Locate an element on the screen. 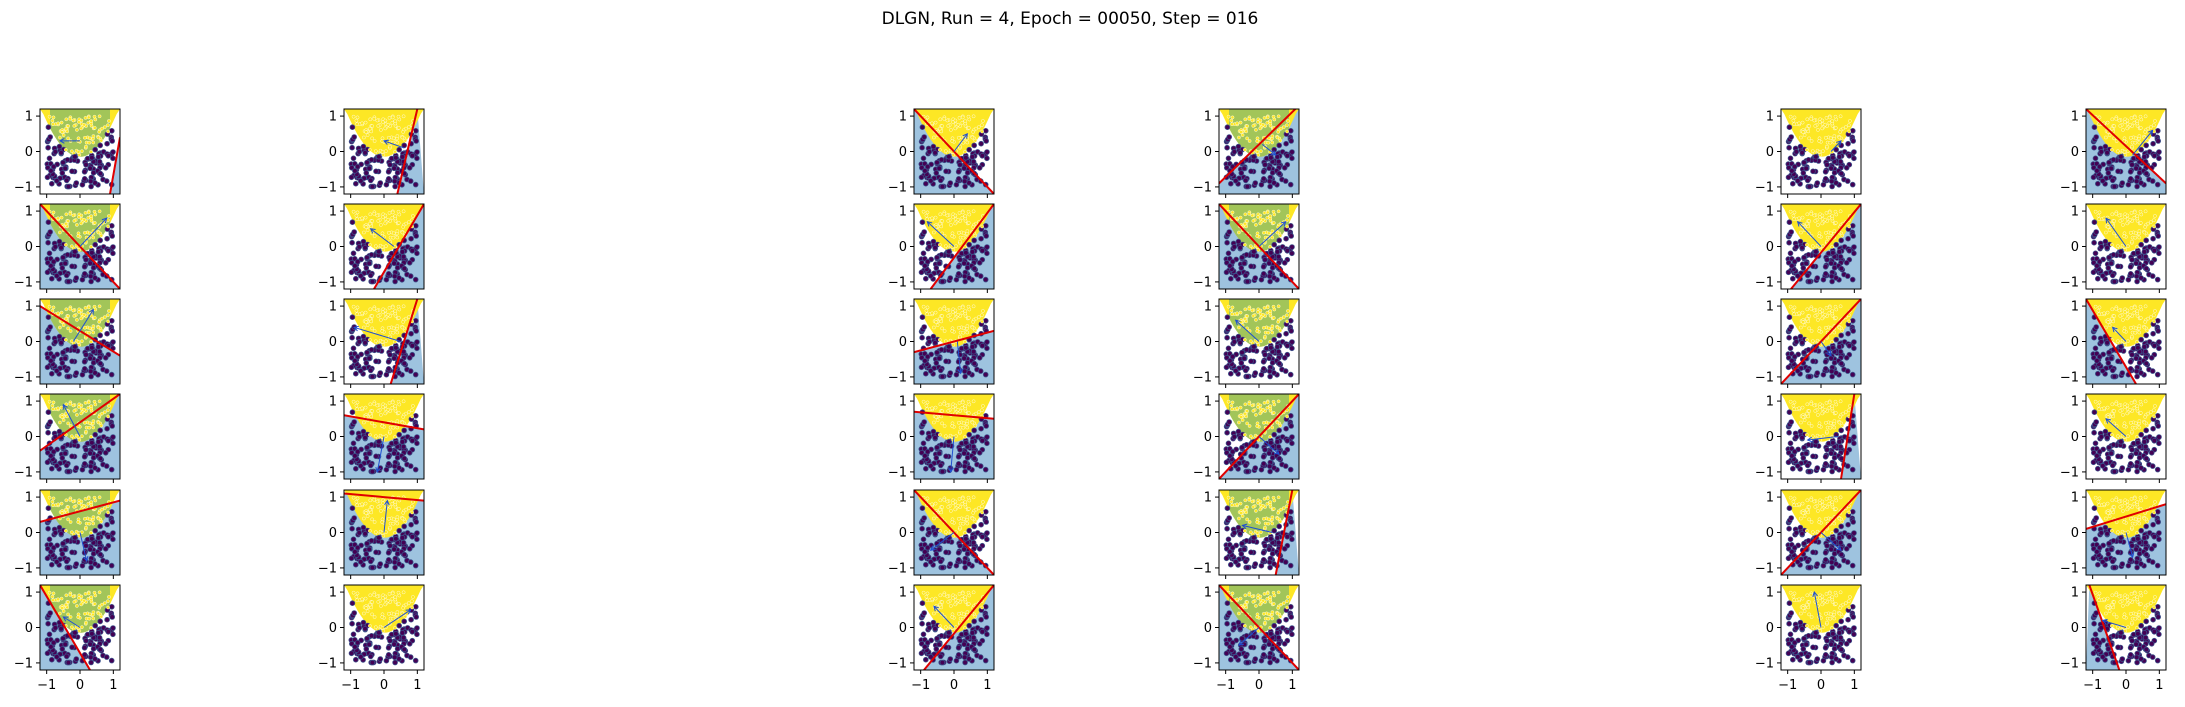 The image size is (2185, 707). decision-boundary is located at coordinates (954, 341).